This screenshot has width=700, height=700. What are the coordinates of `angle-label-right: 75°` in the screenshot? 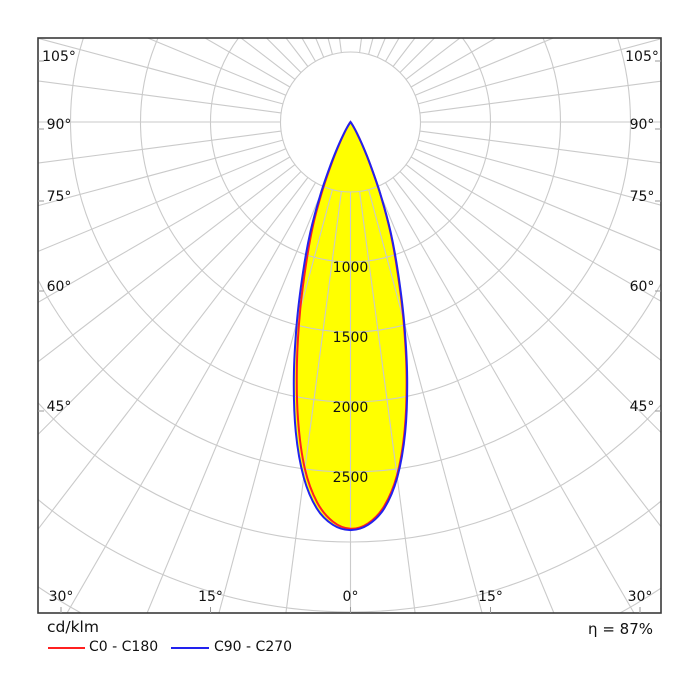 It's located at (642, 197).